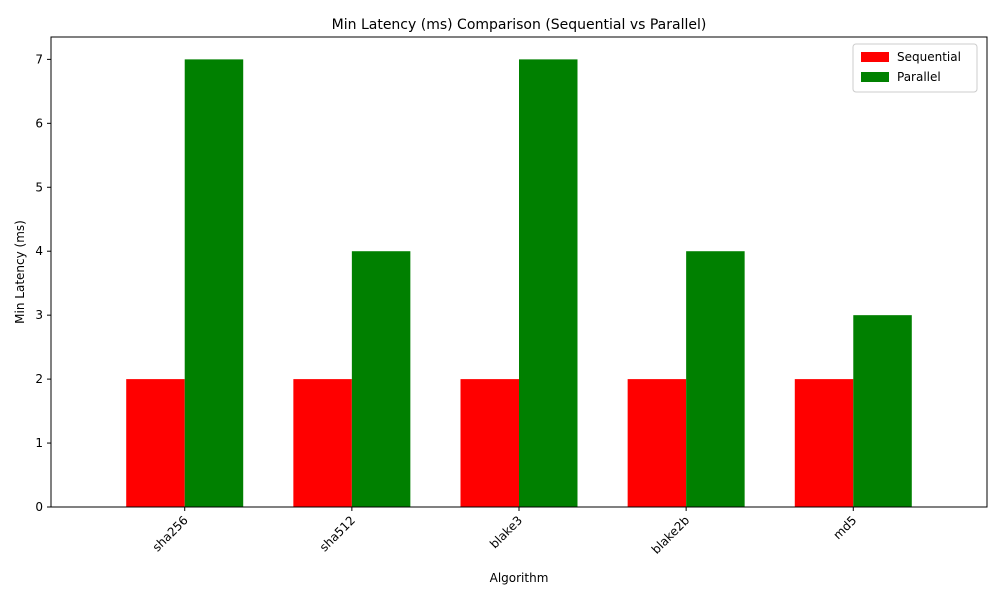 The width and height of the screenshot is (1000, 600). Describe the element at coordinates (824, 443) in the screenshot. I see `bar-sequential-md5` at that location.